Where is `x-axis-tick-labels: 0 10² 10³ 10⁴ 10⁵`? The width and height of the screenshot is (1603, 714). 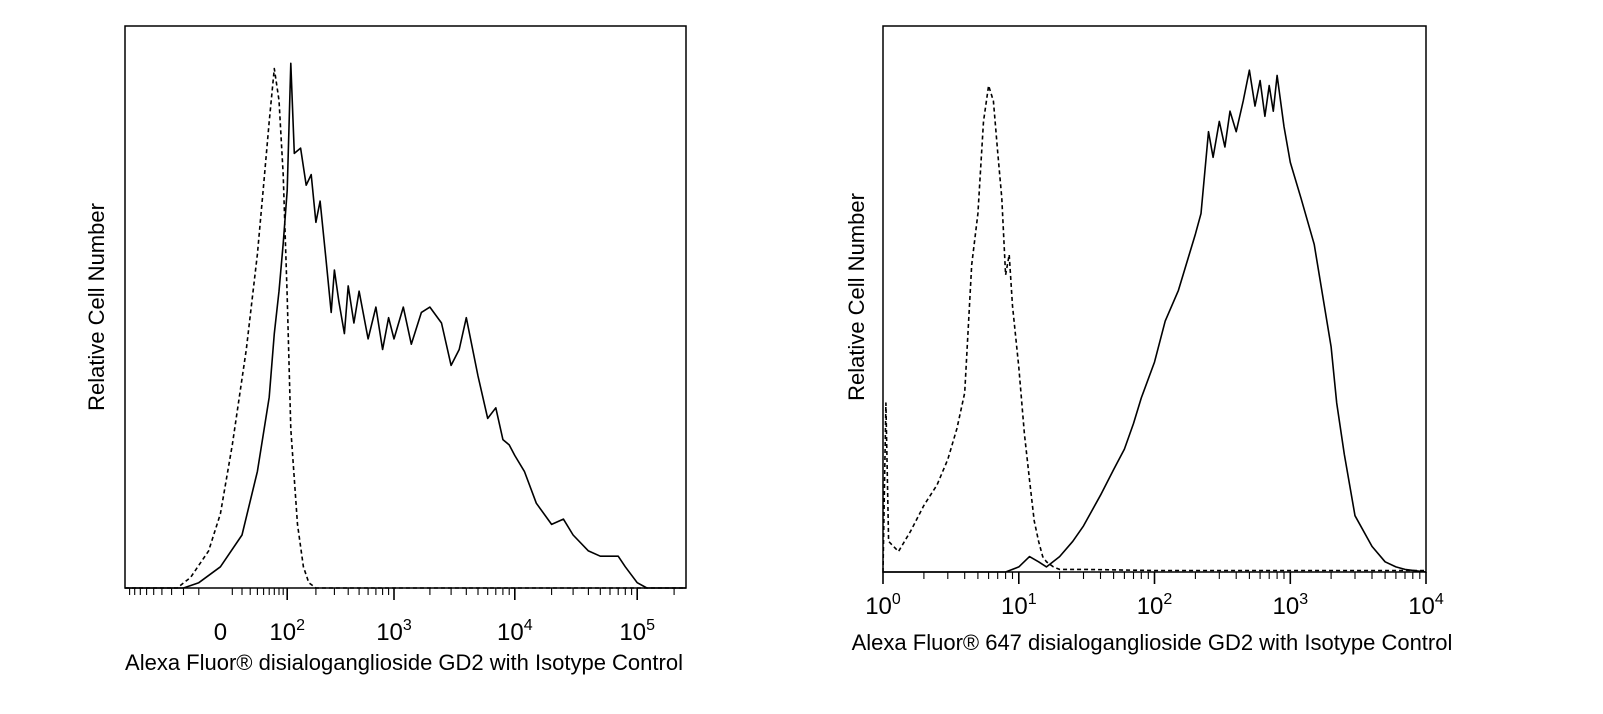 x-axis-tick-labels: 0 10² 10³ 10⁴ 10⁵ is located at coordinates (434, 631).